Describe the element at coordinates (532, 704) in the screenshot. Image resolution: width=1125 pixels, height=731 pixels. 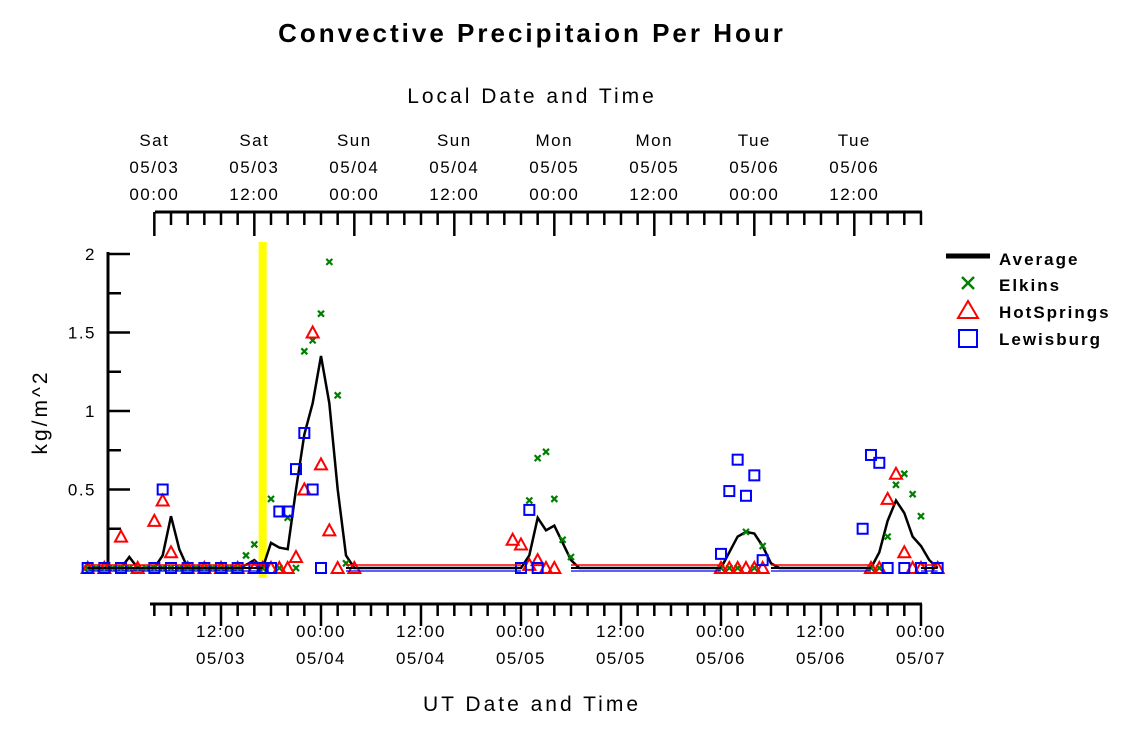
I see `x-axis-title: UT Date and Time` at that location.